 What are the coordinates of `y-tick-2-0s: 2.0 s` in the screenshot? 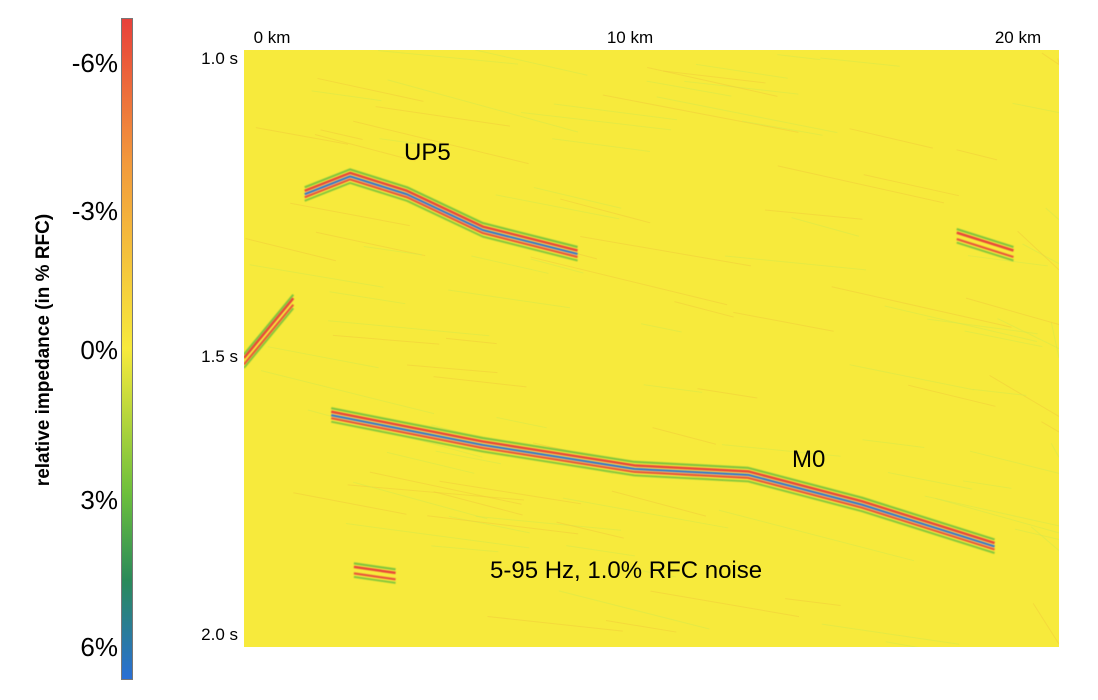 It's located at (219, 634).